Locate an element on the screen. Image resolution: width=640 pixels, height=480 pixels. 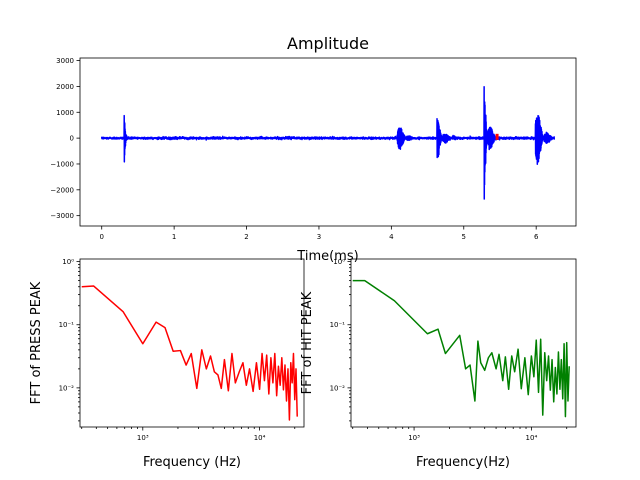
fft-hit-x-axis-label: Frequency(Hz) is located at coordinates (463, 462).